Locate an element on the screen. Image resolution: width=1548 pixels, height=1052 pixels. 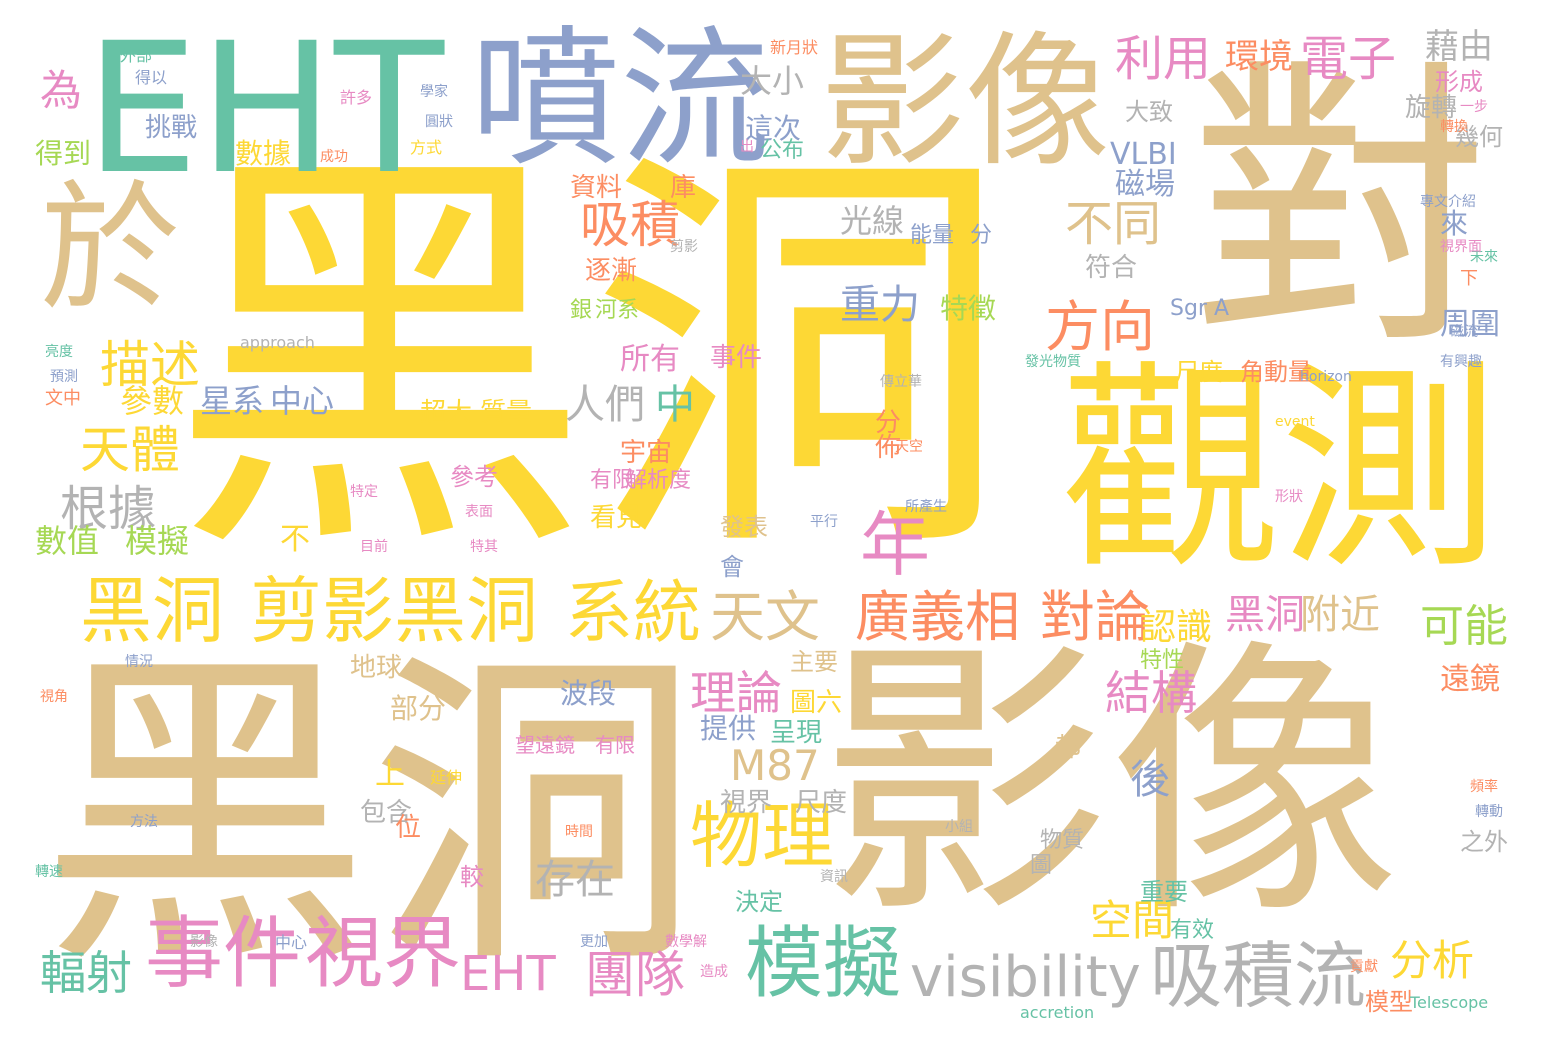
word: 專文介紹 is located at coordinates (1448, 202).